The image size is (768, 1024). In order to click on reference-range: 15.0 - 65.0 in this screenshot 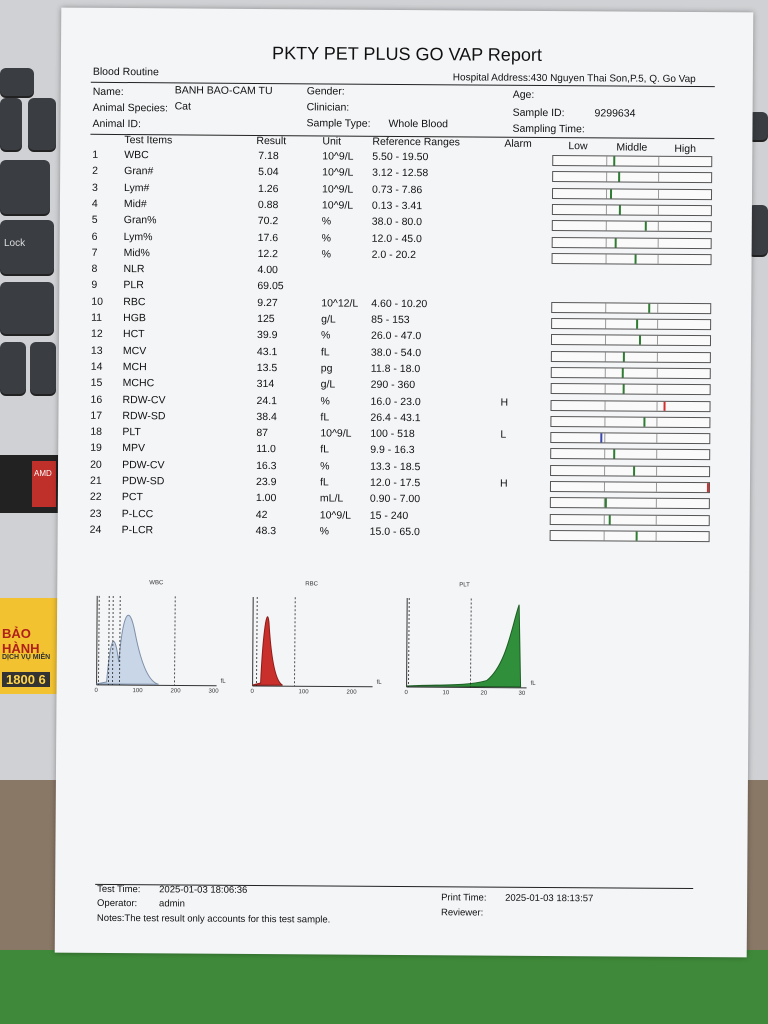, I will do `click(394, 532)`.